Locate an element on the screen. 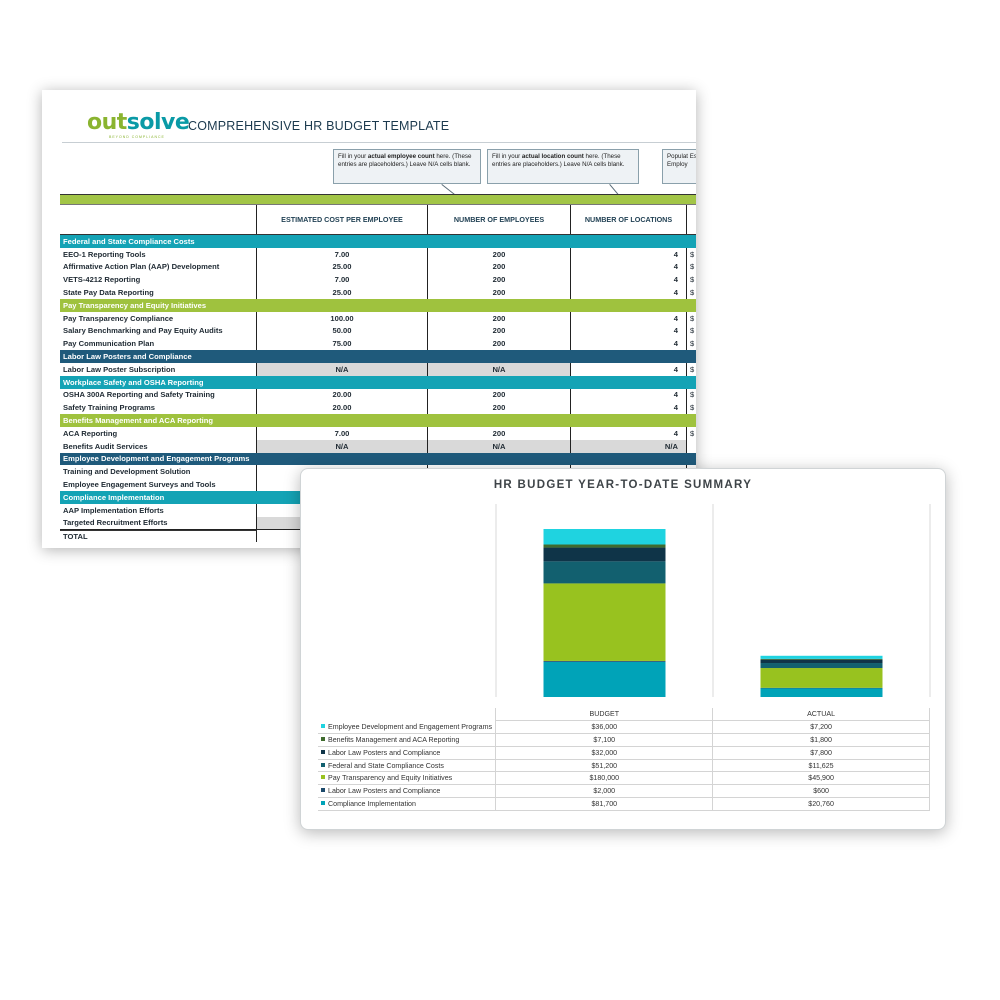 The image size is (1000, 1000). table-row: EEO-1 Reporting Tools 7.00 200 4 $ is located at coordinates (378, 254).